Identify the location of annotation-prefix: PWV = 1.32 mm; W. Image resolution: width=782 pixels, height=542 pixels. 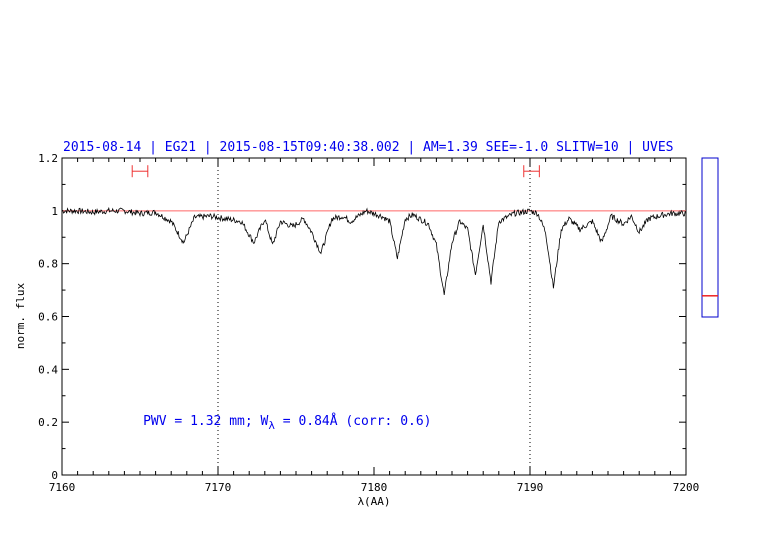
(205, 421).